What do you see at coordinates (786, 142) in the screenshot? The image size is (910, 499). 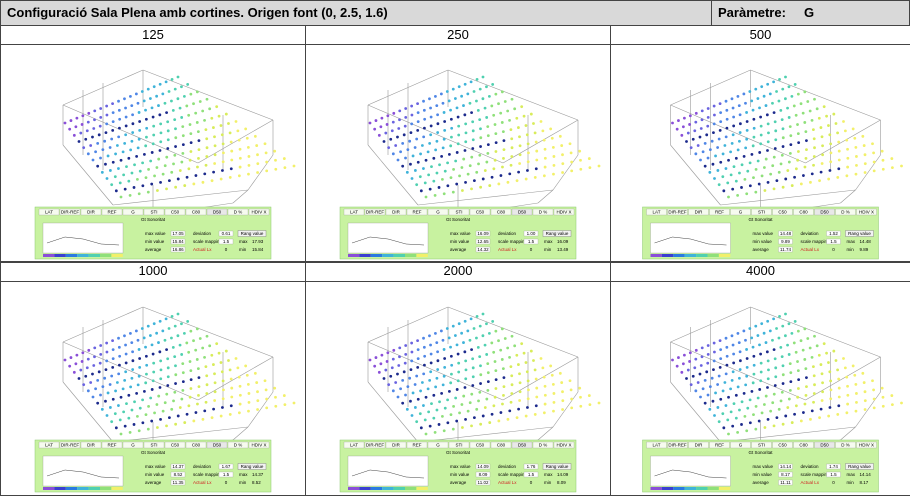 I see `room-model` at bounding box center [786, 142].